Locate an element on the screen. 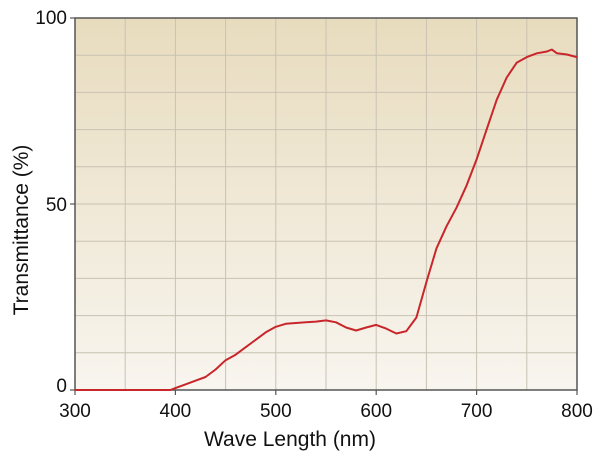  x-tick-label: 500 is located at coordinates (276, 411).